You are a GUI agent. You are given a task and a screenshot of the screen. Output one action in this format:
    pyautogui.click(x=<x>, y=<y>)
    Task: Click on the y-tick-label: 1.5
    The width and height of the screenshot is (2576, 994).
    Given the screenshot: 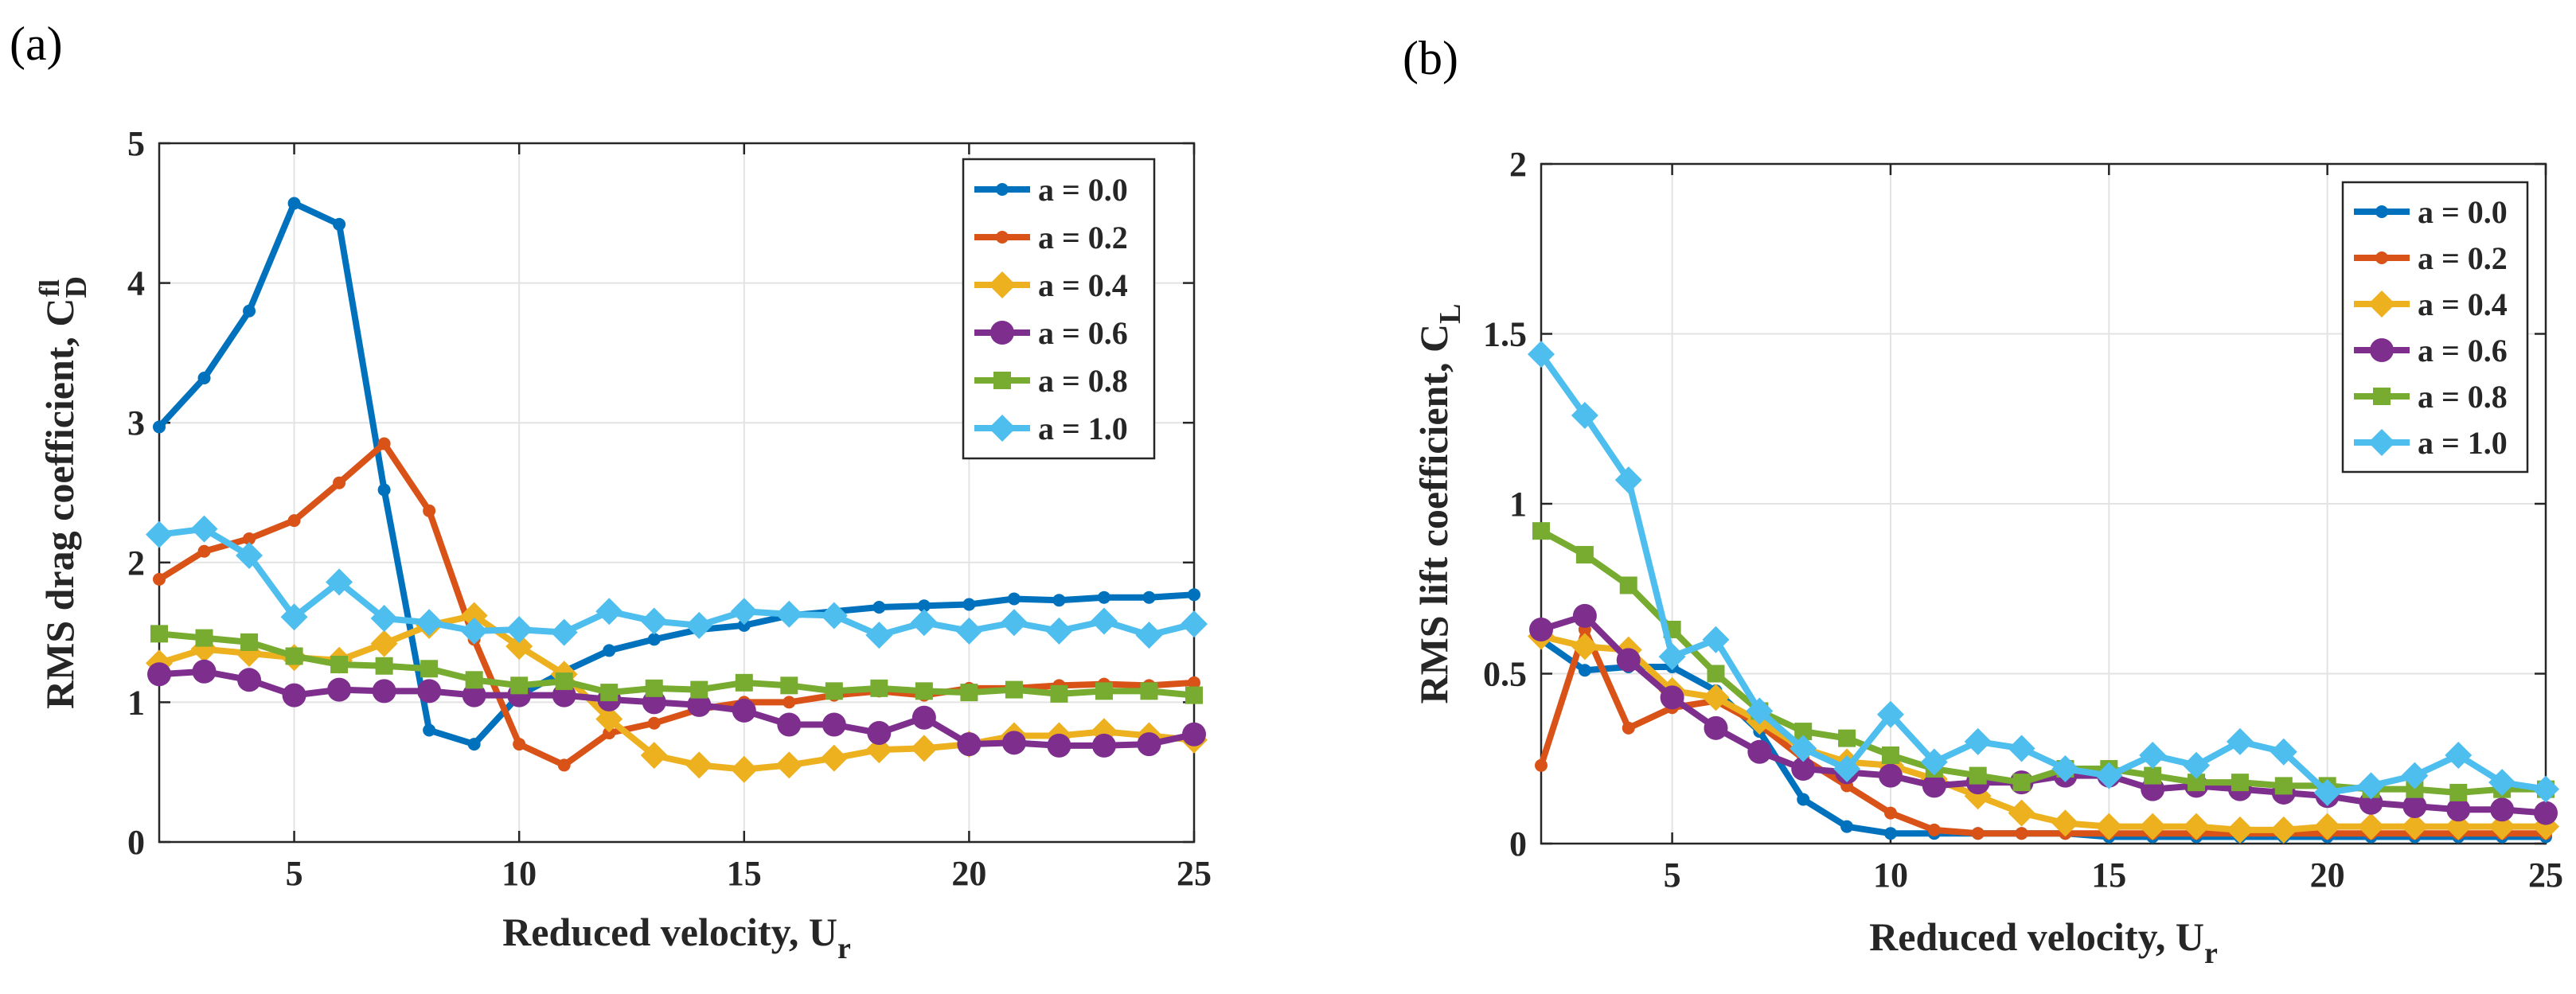 What is the action you would take?
    pyautogui.click(x=1505, y=335)
    